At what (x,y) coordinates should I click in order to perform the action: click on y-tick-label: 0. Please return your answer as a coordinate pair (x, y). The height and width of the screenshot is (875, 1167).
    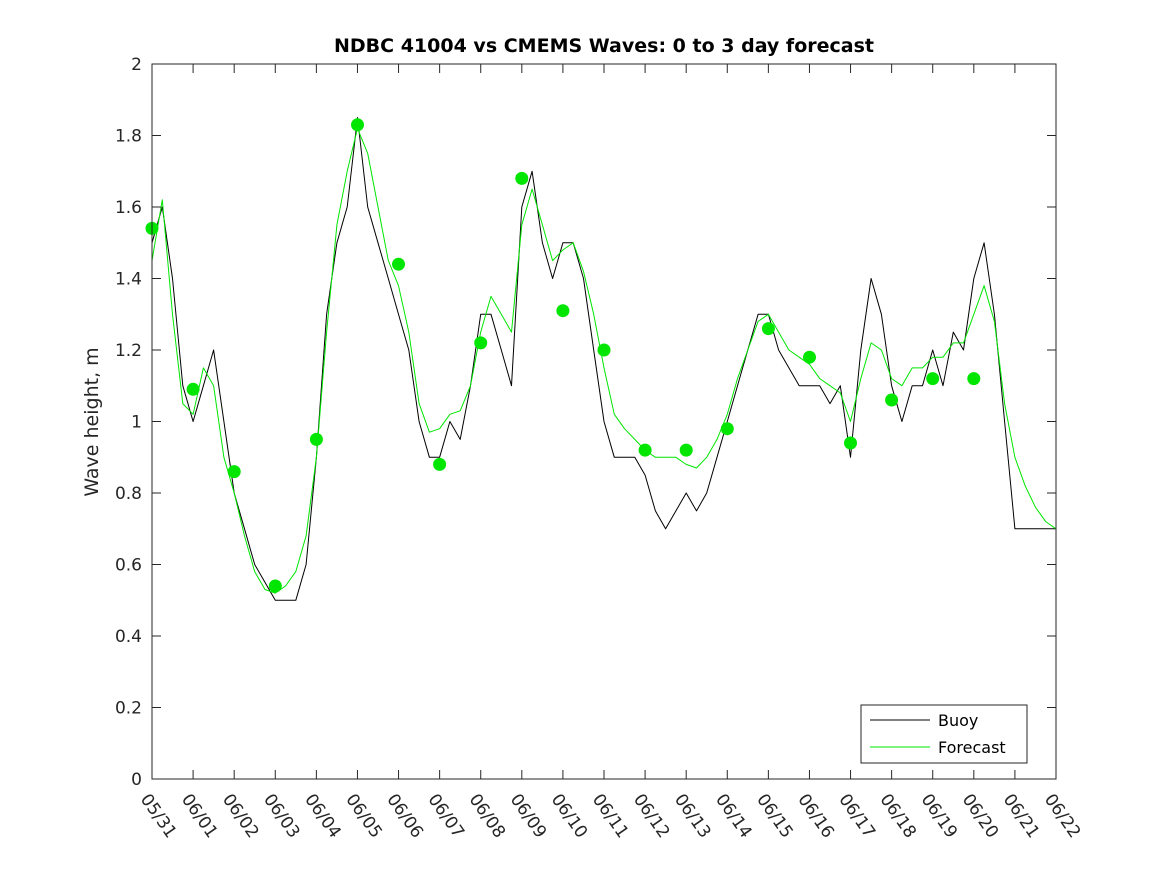
    Looking at the image, I should click on (136, 780).